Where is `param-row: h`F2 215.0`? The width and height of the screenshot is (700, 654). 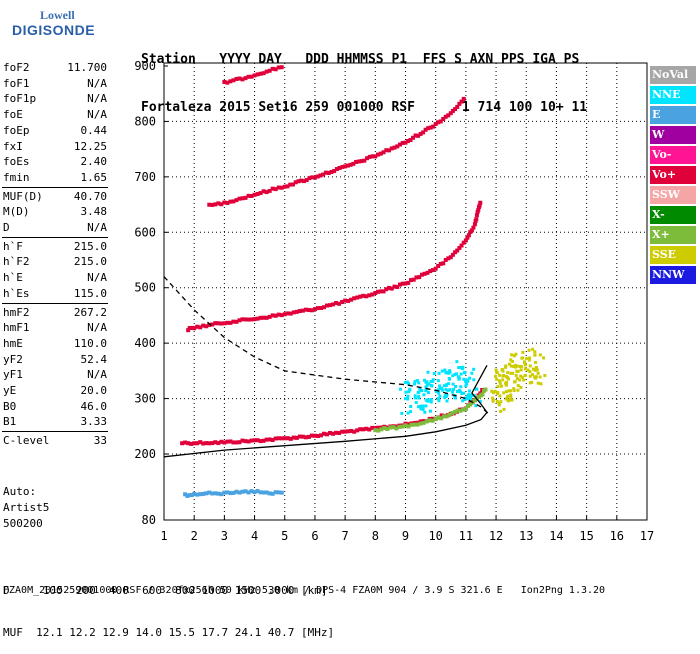 param-row: h`F2 215.0 is located at coordinates (55, 262).